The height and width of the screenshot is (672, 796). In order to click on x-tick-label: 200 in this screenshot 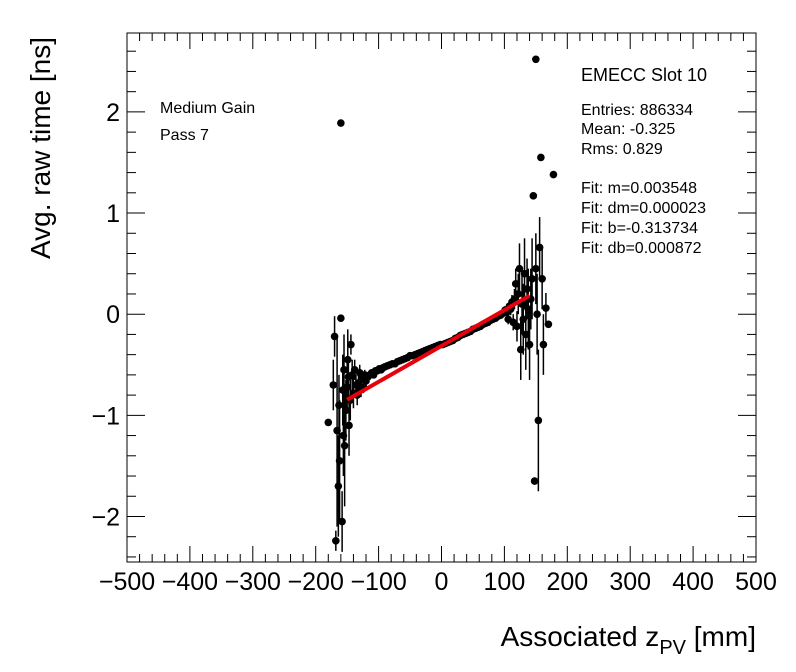, I will do `click(567, 582)`.